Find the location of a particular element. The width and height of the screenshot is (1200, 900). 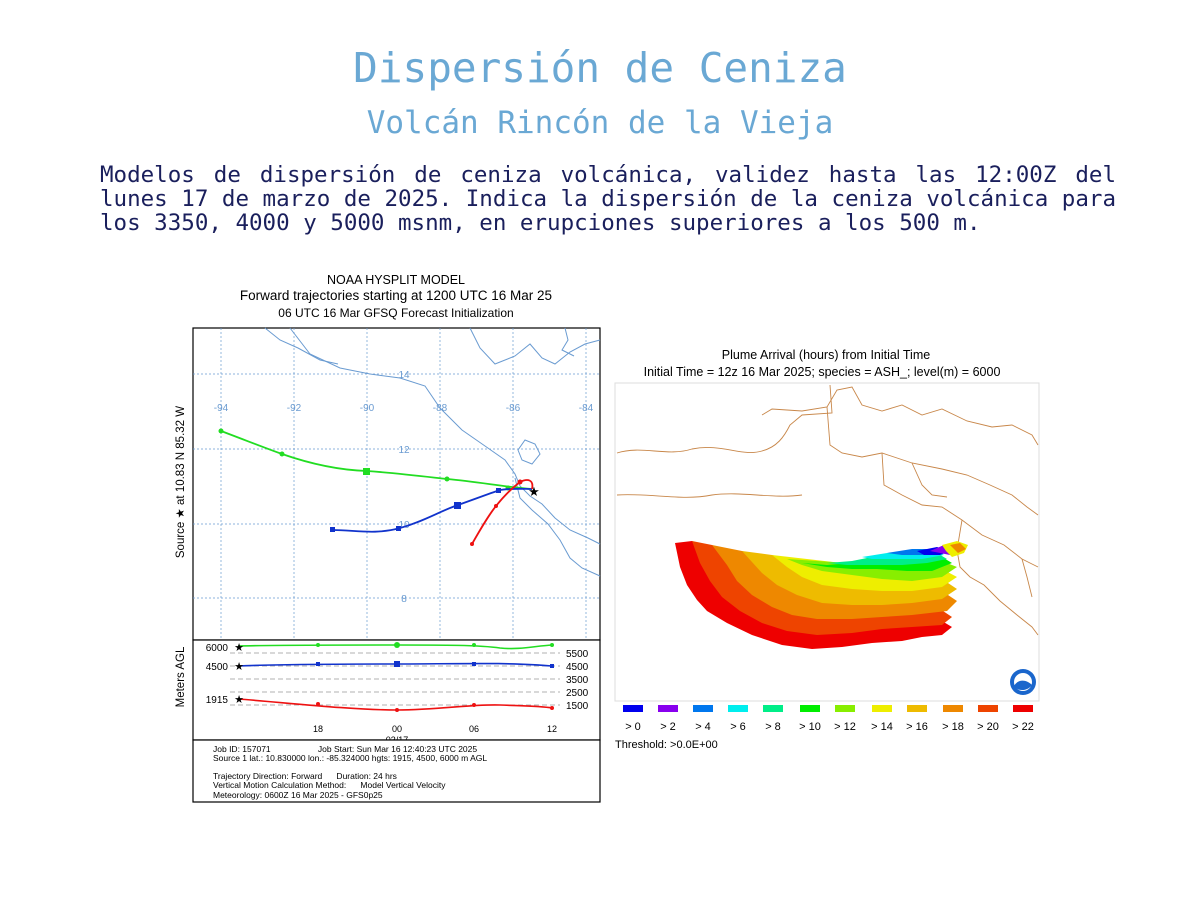

lon-tick: -90 is located at coordinates (367, 408).